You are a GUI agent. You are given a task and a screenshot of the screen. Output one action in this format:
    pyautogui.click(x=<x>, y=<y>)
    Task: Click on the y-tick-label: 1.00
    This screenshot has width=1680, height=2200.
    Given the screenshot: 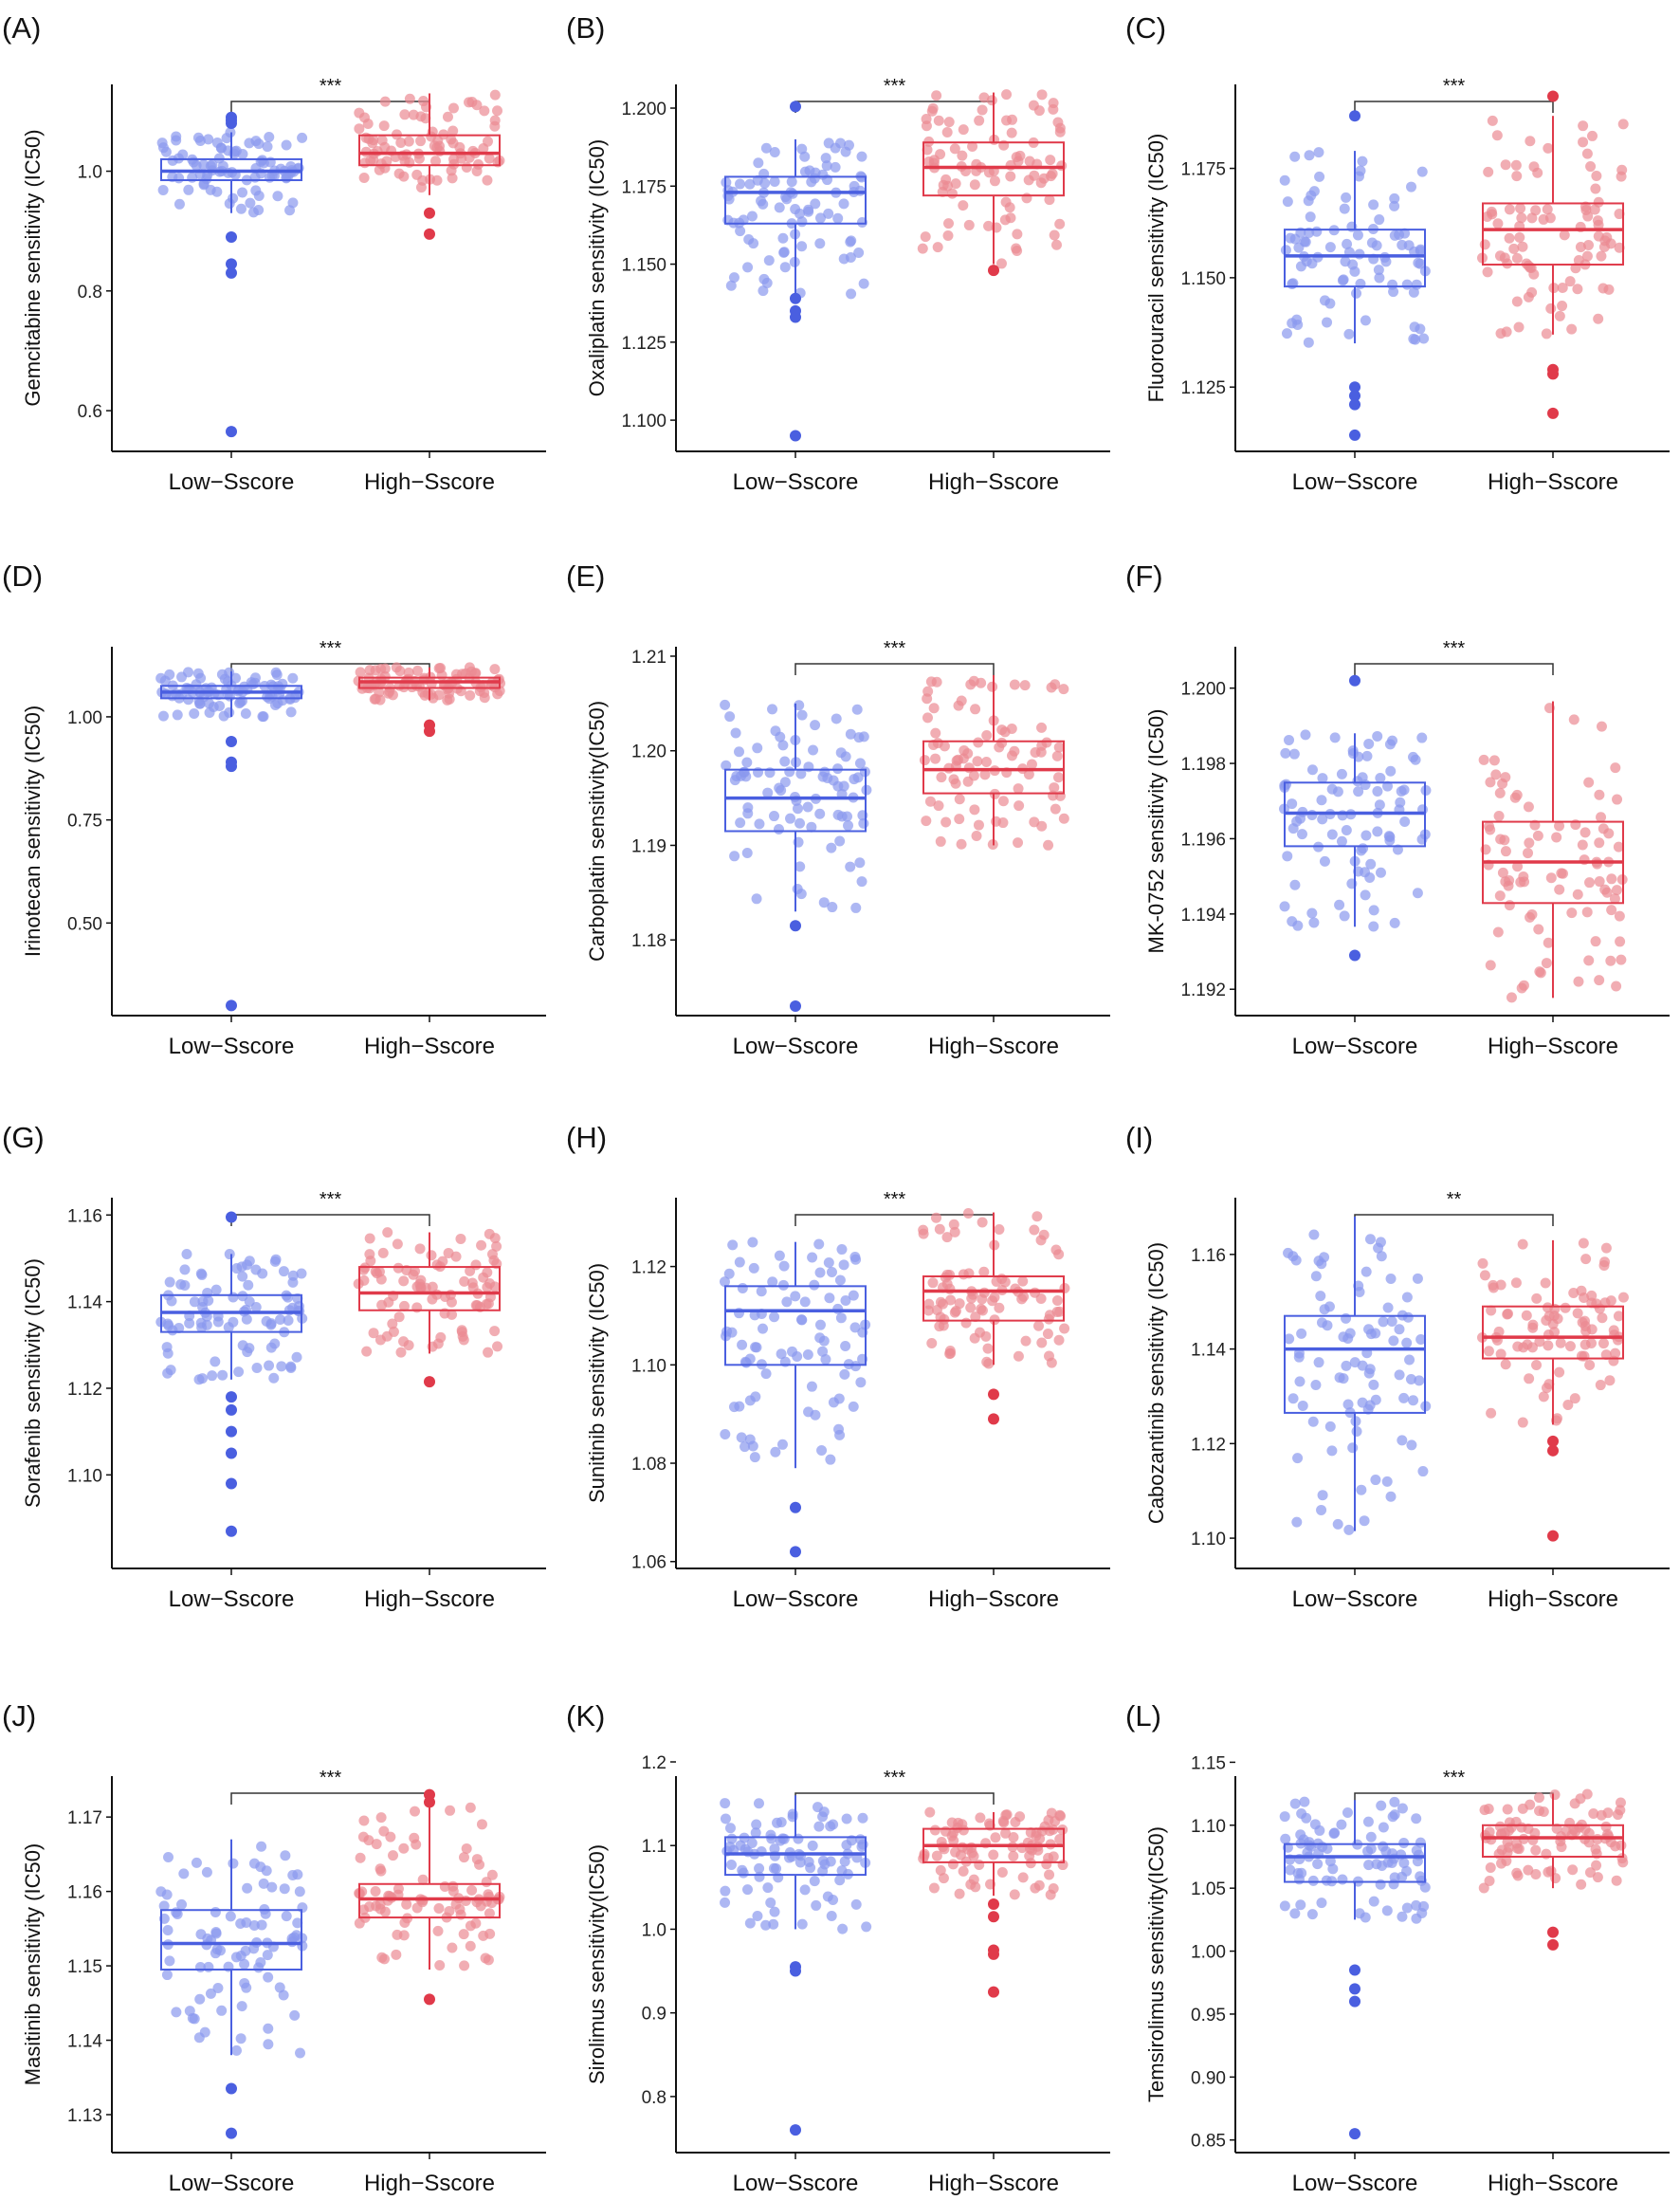 What is the action you would take?
    pyautogui.click(x=85, y=718)
    